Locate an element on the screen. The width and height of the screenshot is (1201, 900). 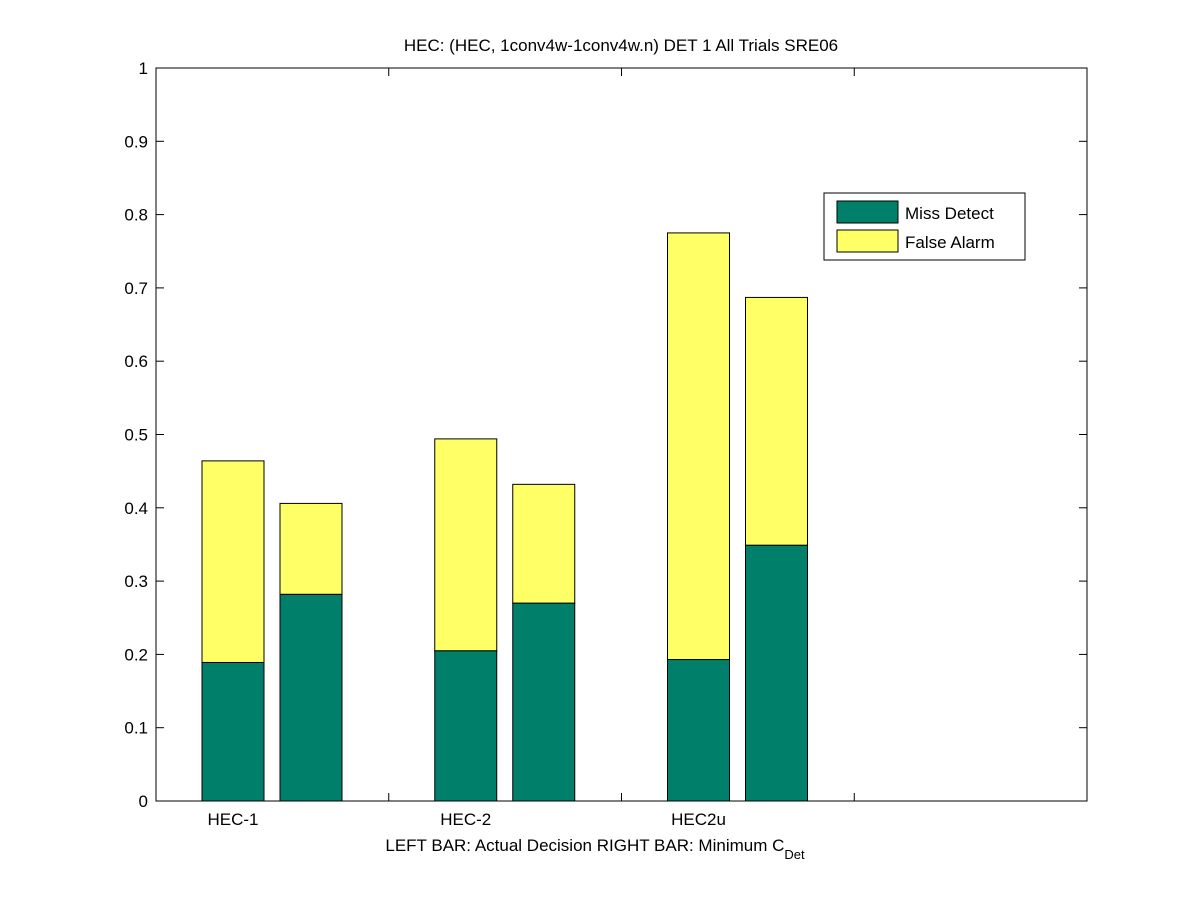
y-tick-label-10: 1 is located at coordinates (143, 68).